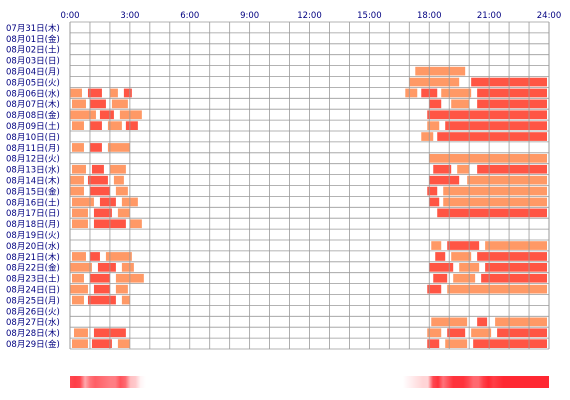  I want to click on x-tick-label: 3:00, so click(129, 16).